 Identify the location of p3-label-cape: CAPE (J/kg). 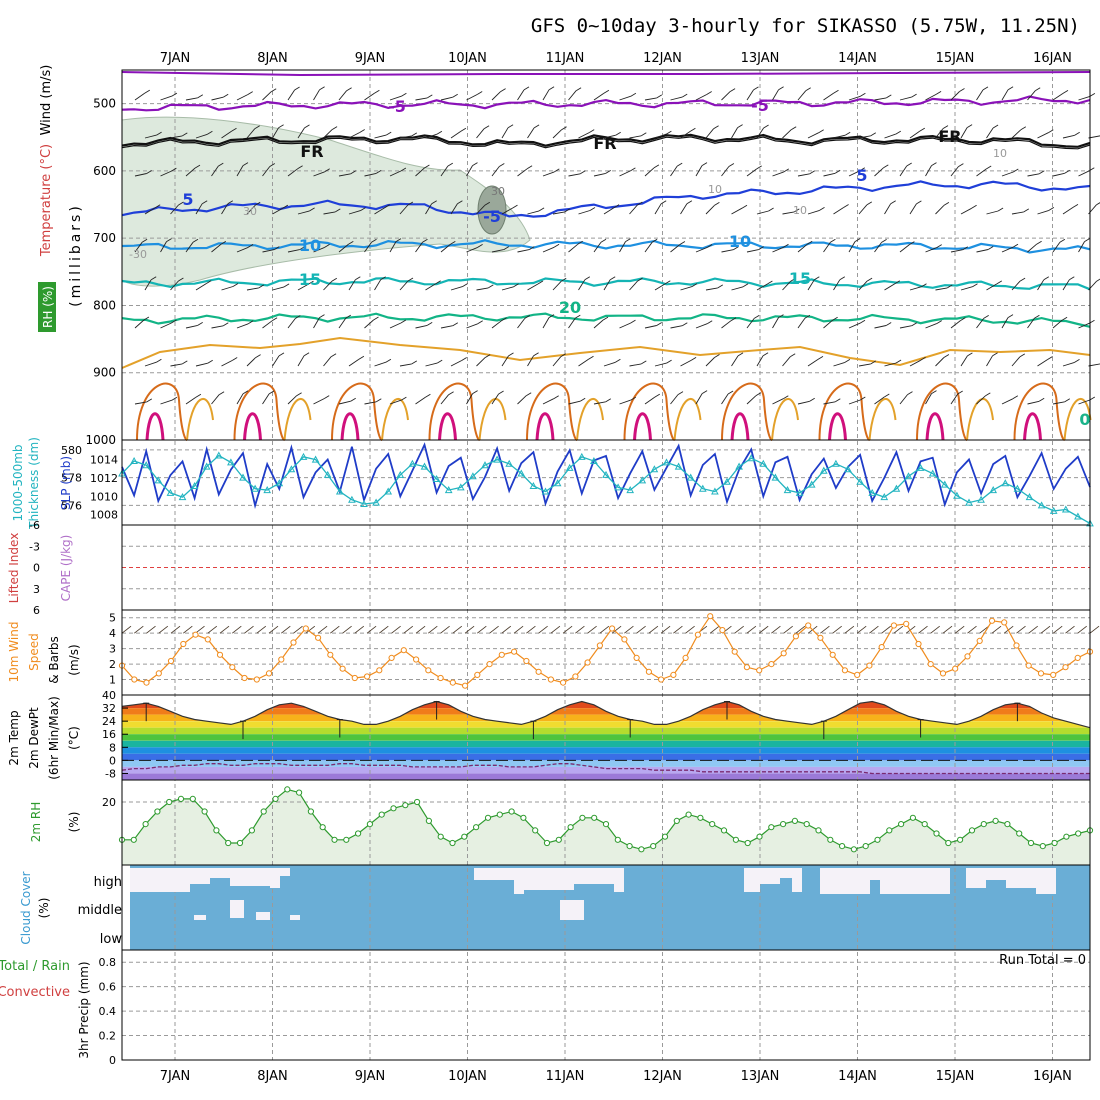
(66, 568).